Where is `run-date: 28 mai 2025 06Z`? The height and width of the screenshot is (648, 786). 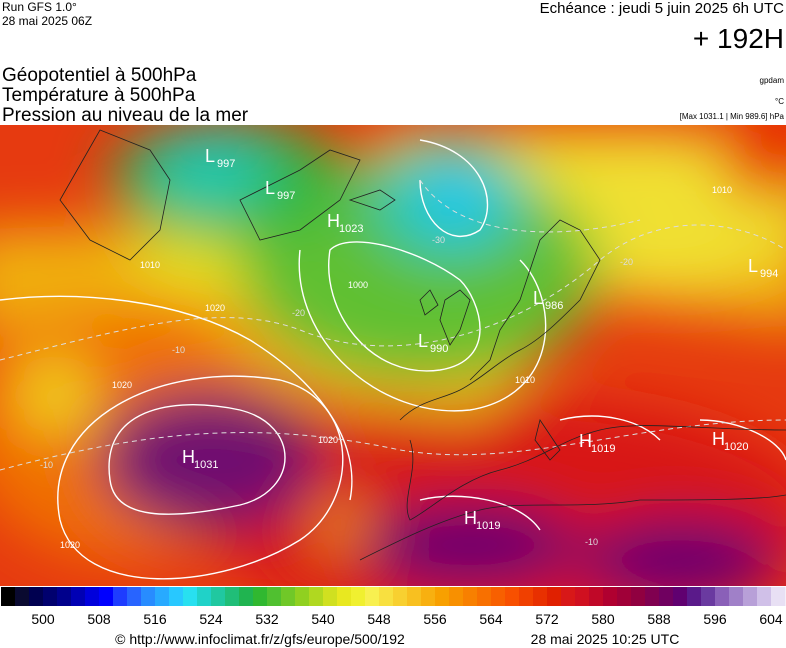 run-date: 28 mai 2025 06Z is located at coordinates (47, 21).